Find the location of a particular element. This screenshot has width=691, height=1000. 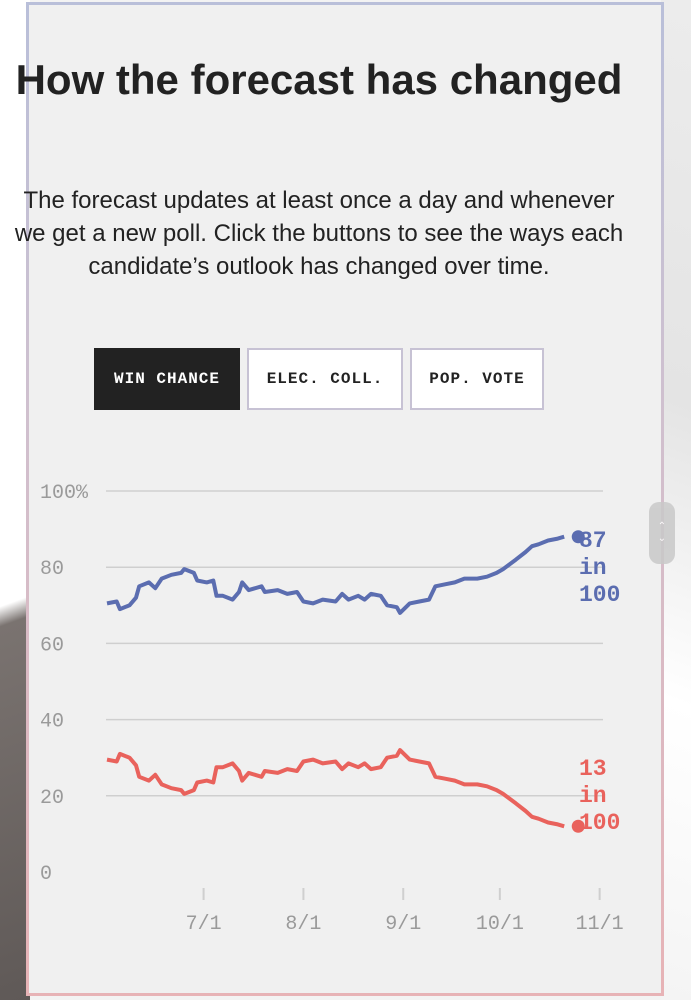

page-title: How the forecast has changed is located at coordinates (319, 79).